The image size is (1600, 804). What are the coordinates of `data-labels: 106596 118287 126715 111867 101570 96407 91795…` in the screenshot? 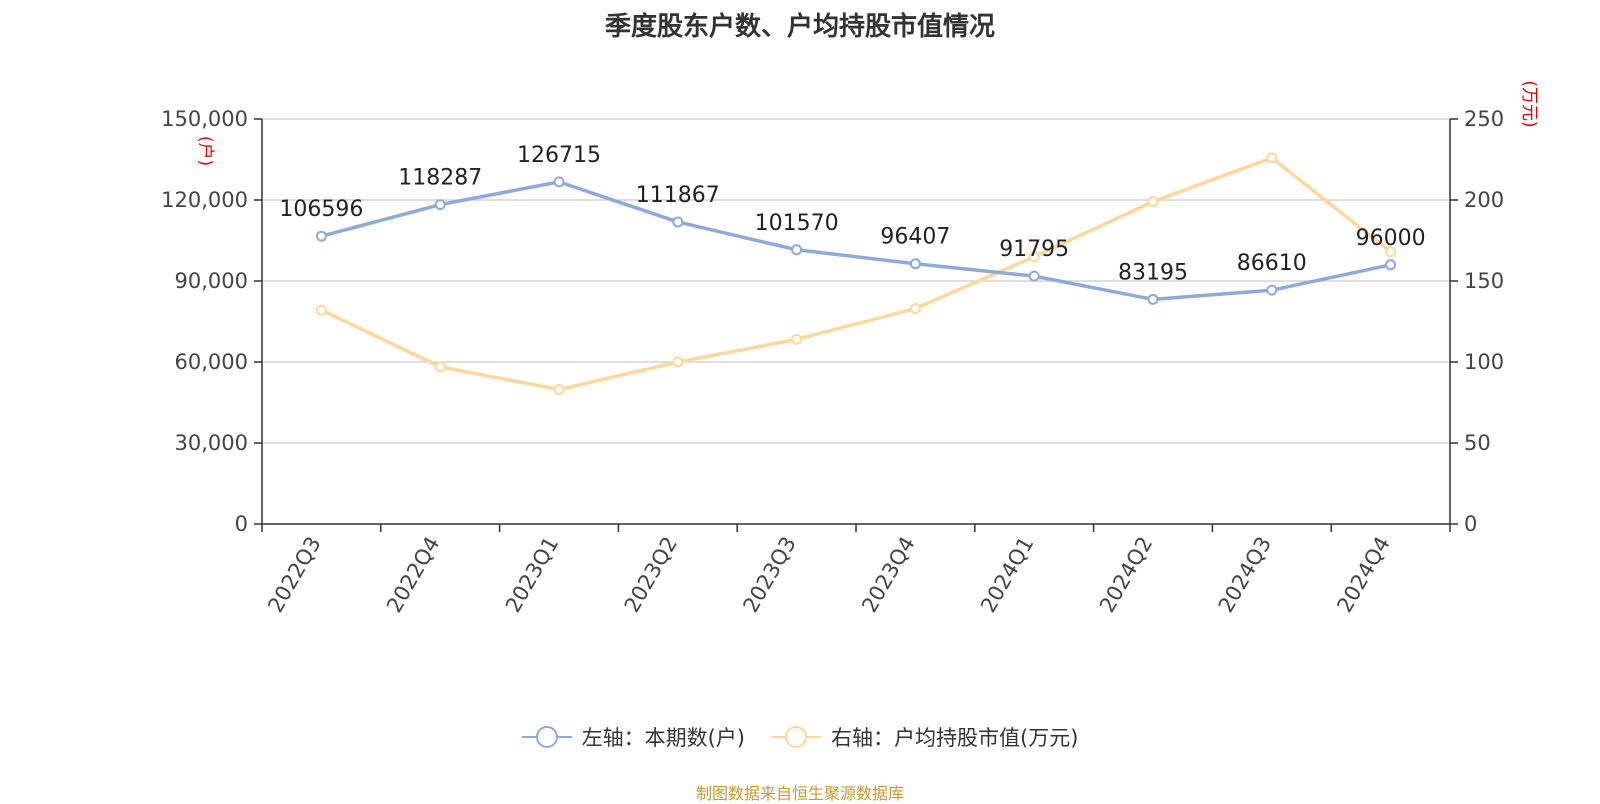 It's located at (852, 214).